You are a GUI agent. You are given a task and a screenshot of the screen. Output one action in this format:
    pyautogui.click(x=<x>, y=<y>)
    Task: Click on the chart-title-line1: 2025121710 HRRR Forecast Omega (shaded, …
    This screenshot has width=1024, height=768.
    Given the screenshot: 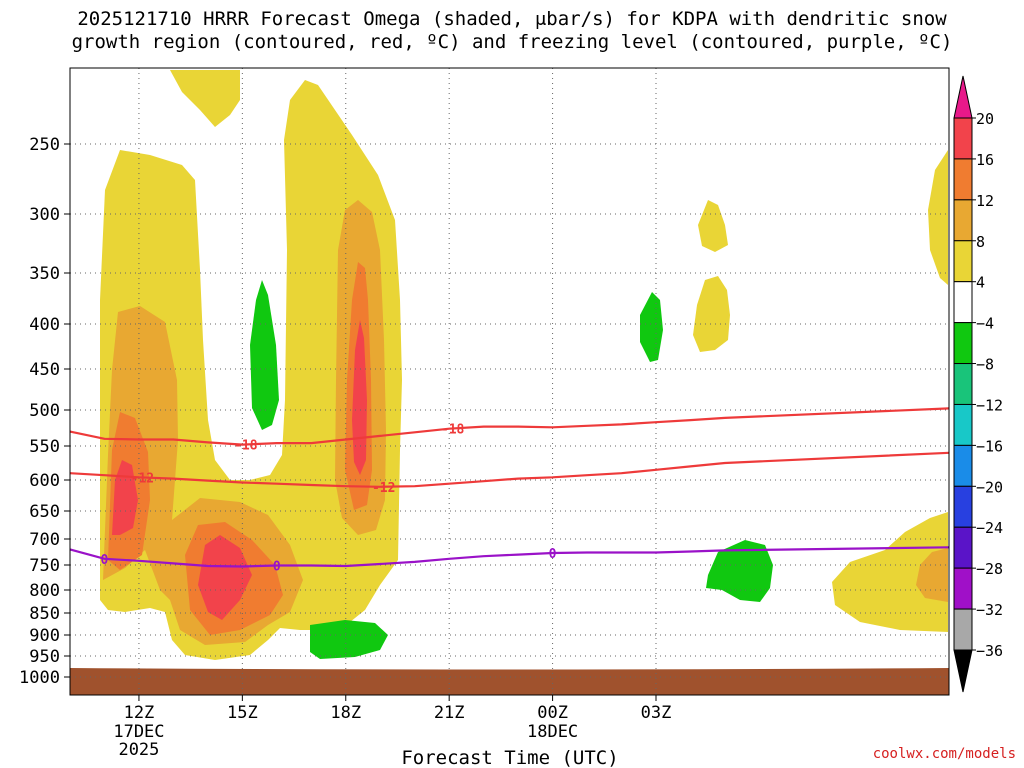 What is the action you would take?
    pyautogui.click(x=512, y=19)
    